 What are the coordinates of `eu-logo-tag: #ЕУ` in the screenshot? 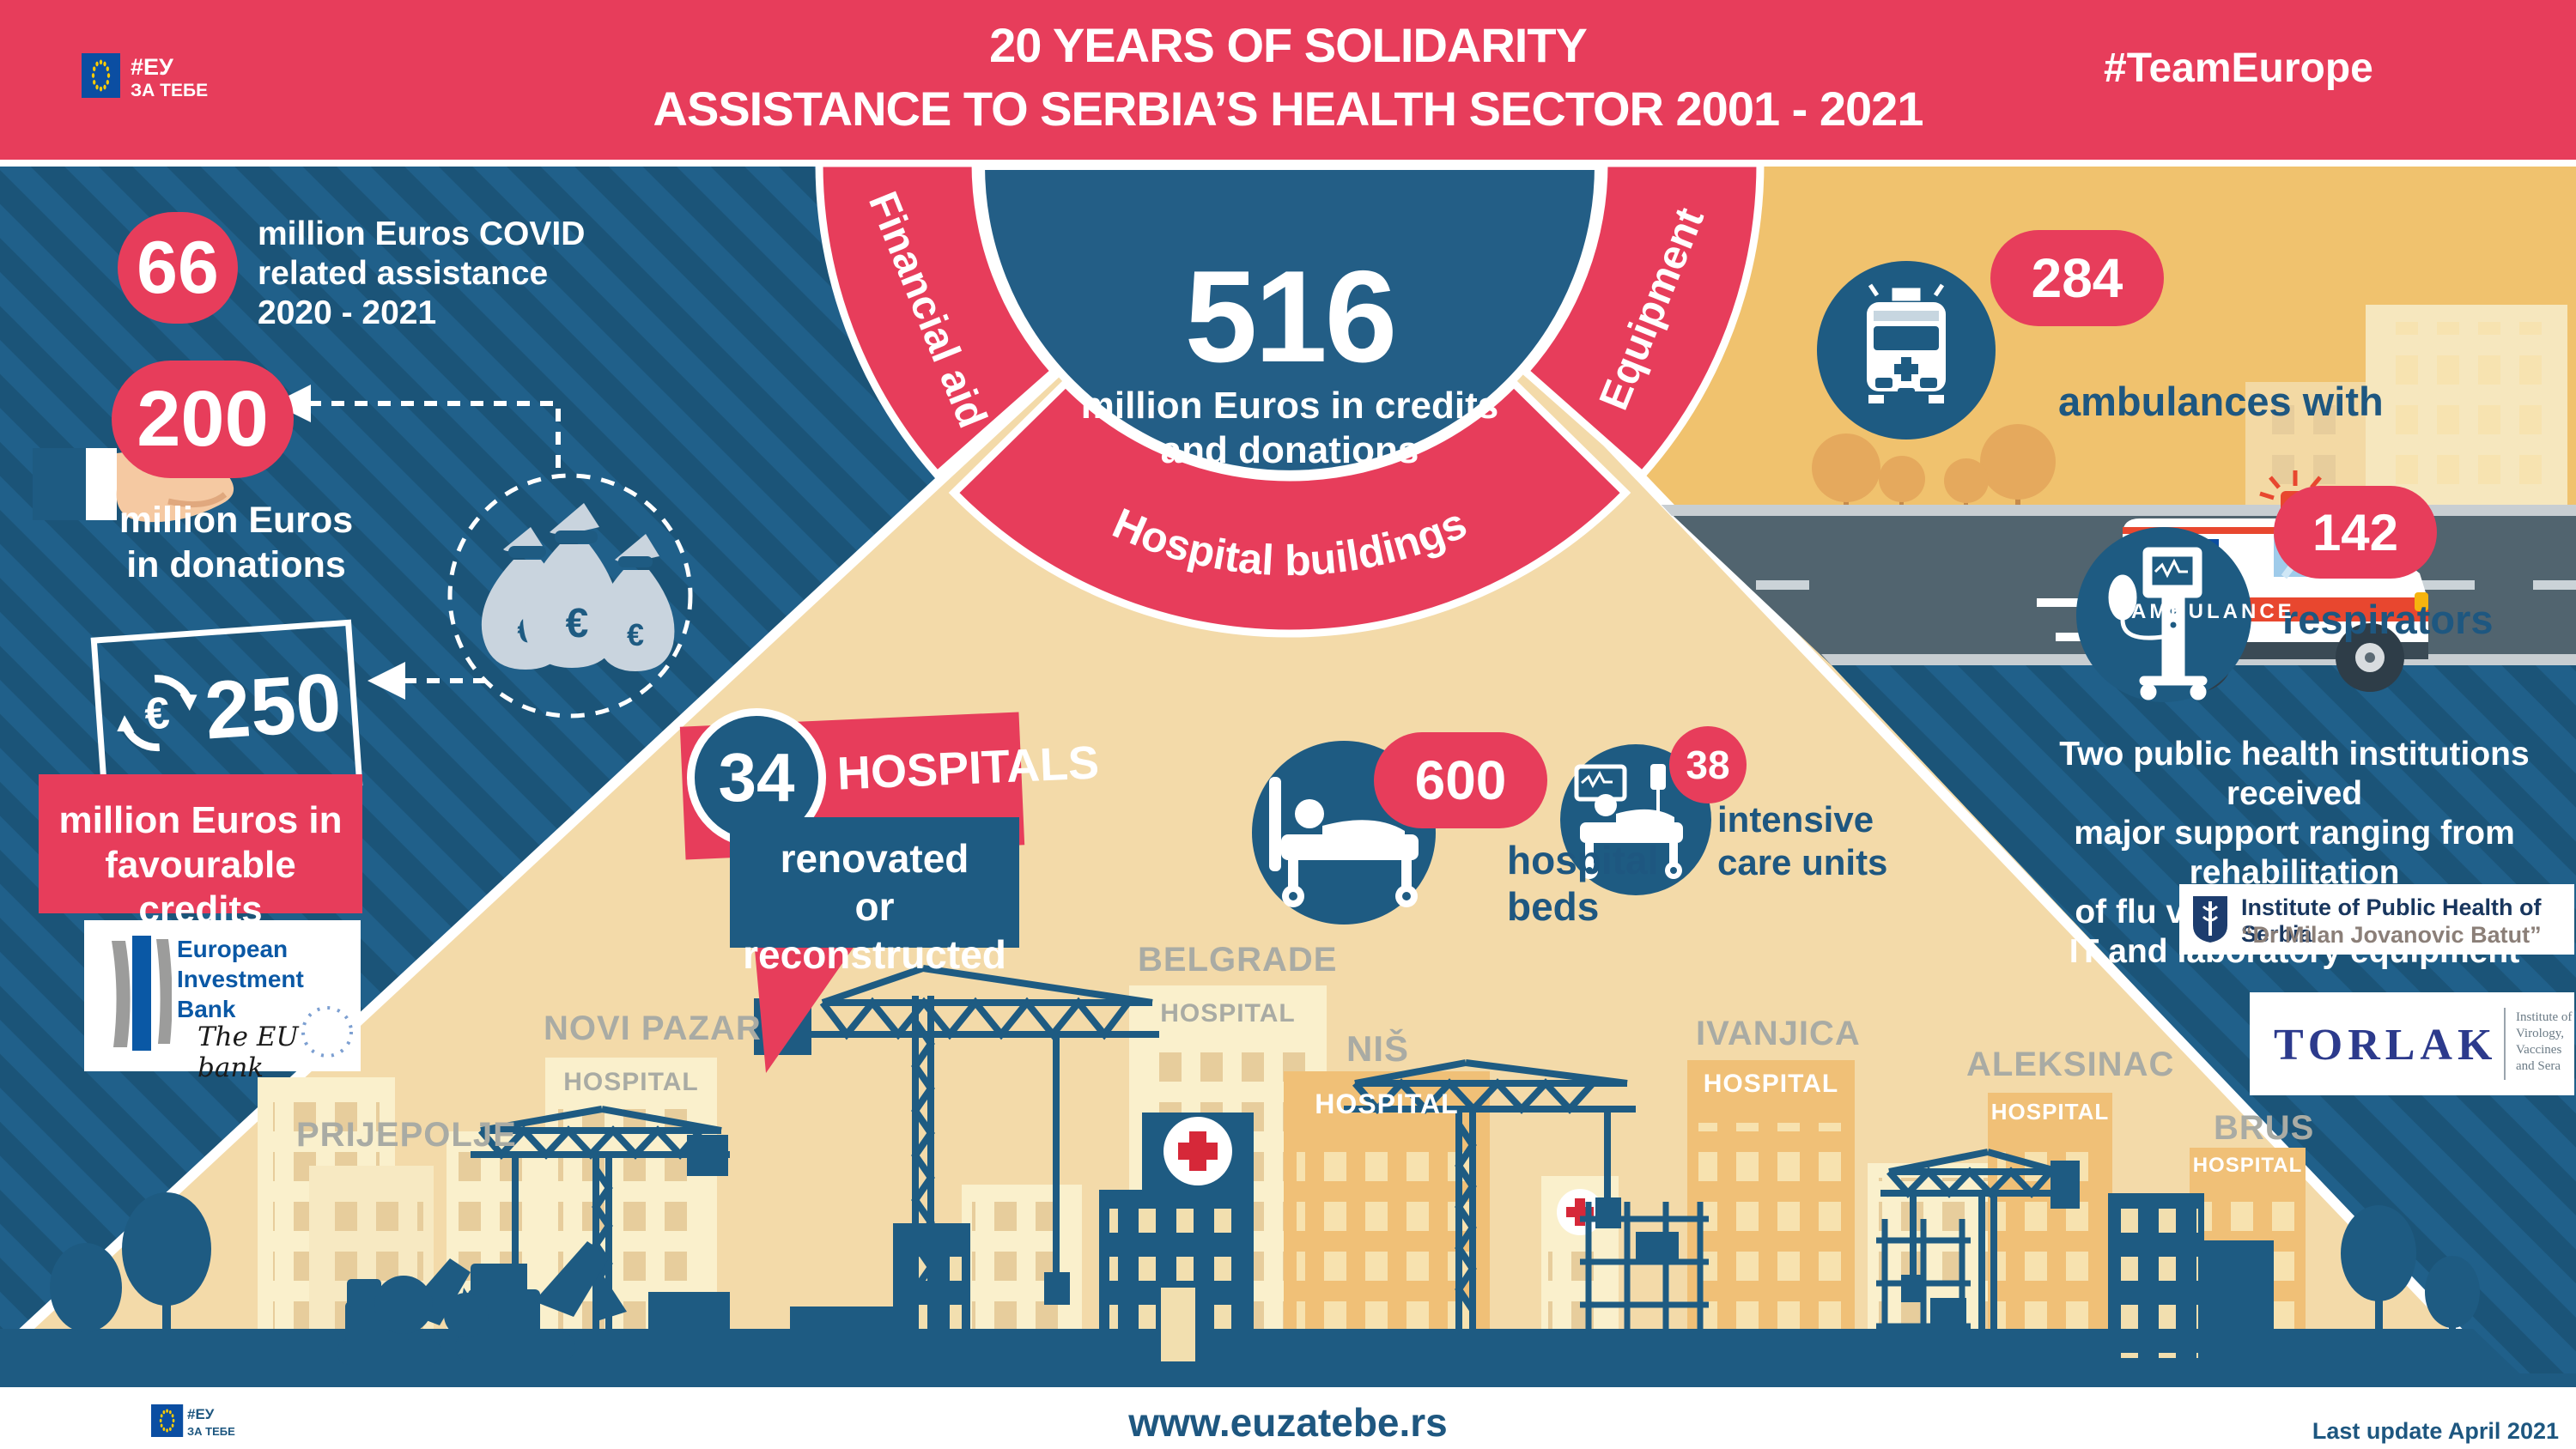 It's located at (152, 67).